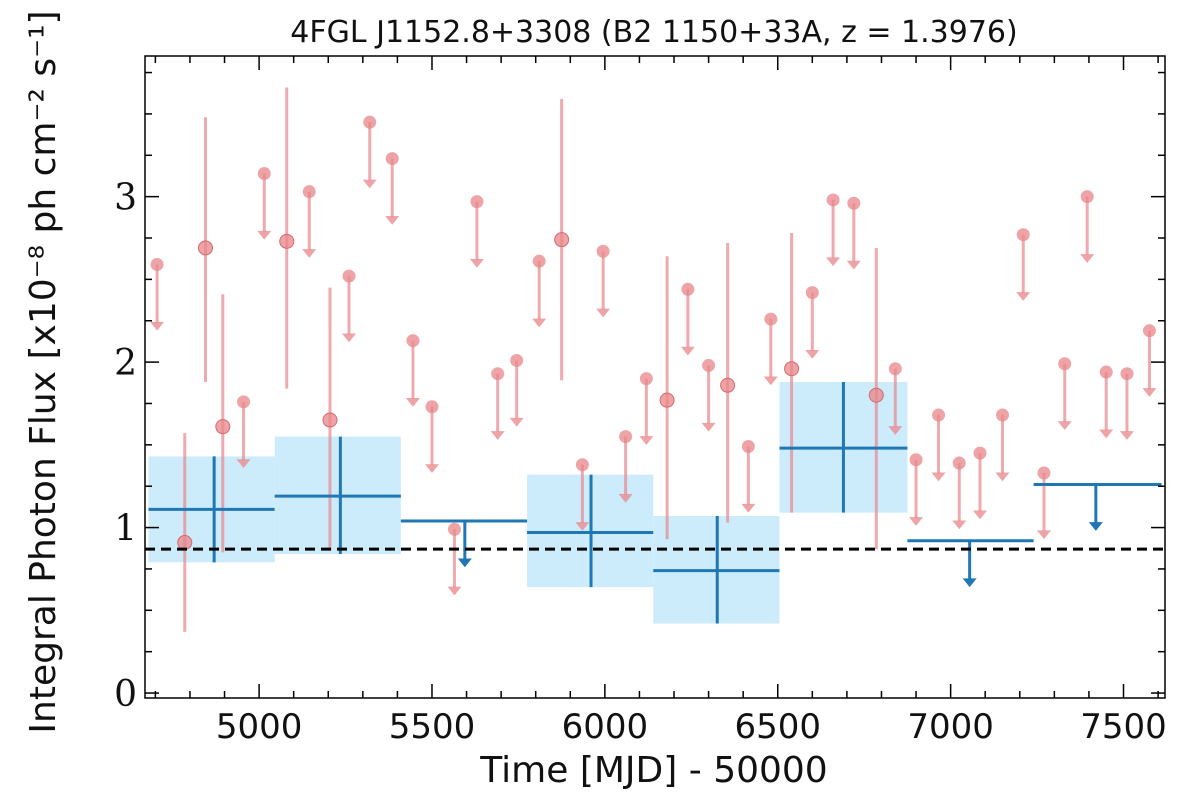  I want to click on y-tick-label: 3, so click(125, 198).